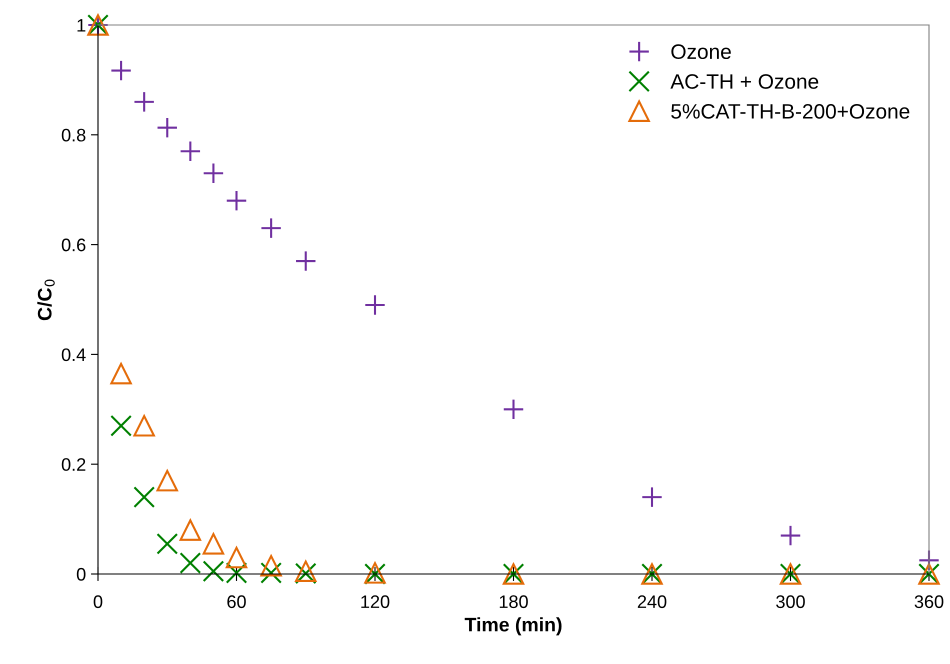 The image size is (950, 664). Describe the element at coordinates (513, 626) in the screenshot. I see `x-axis-title: Time (min)` at that location.